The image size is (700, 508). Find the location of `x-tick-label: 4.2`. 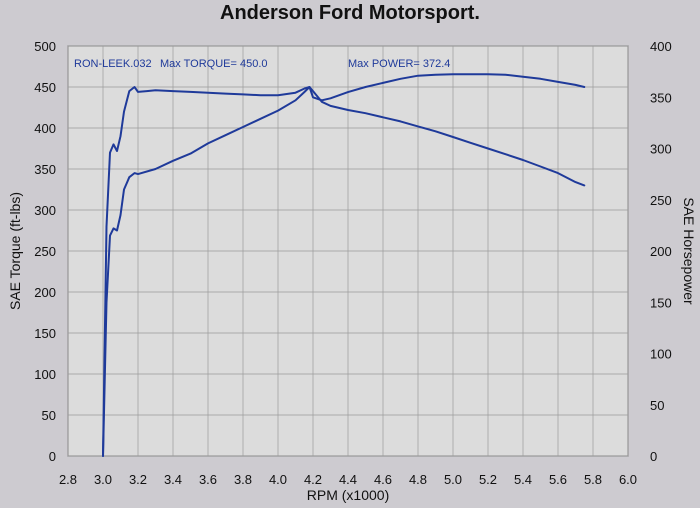

x-tick-label: 4.2 is located at coordinates (313, 479).